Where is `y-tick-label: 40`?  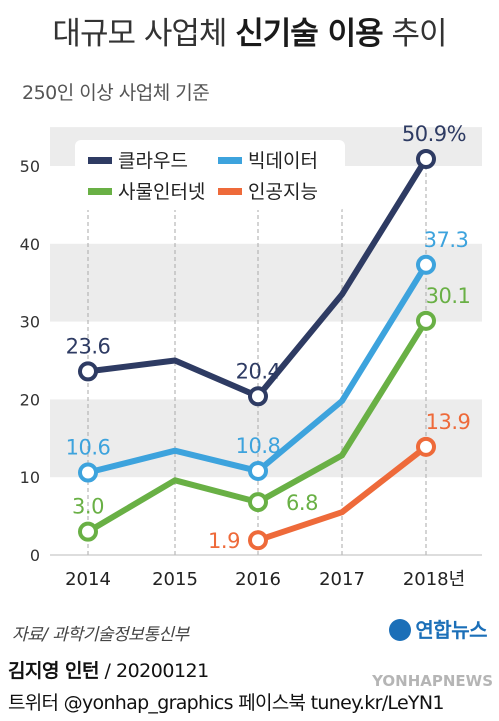
y-tick-label: 40 is located at coordinates (30, 244).